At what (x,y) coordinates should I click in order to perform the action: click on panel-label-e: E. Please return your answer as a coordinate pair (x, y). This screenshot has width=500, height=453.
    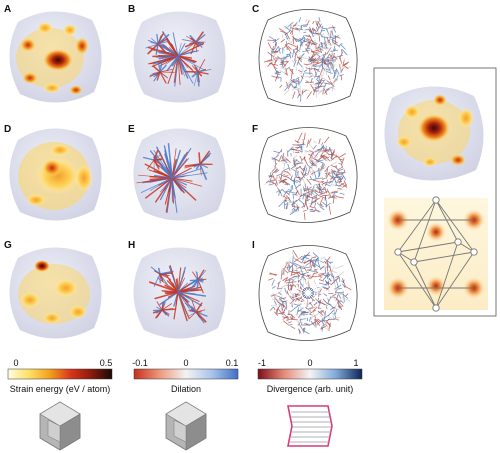
    Looking at the image, I should click on (131, 129).